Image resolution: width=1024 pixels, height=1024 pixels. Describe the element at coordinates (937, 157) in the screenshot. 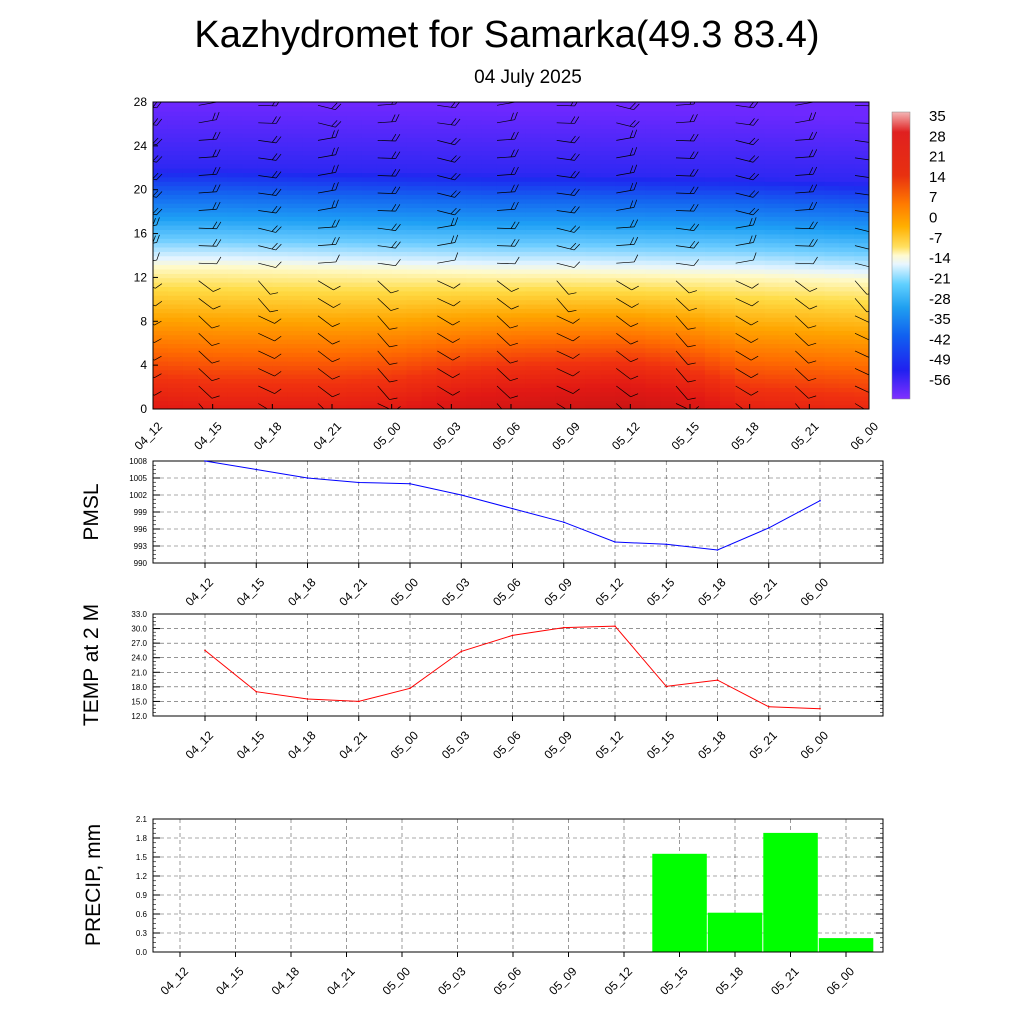

I see `colorbar-label: 21` at that location.